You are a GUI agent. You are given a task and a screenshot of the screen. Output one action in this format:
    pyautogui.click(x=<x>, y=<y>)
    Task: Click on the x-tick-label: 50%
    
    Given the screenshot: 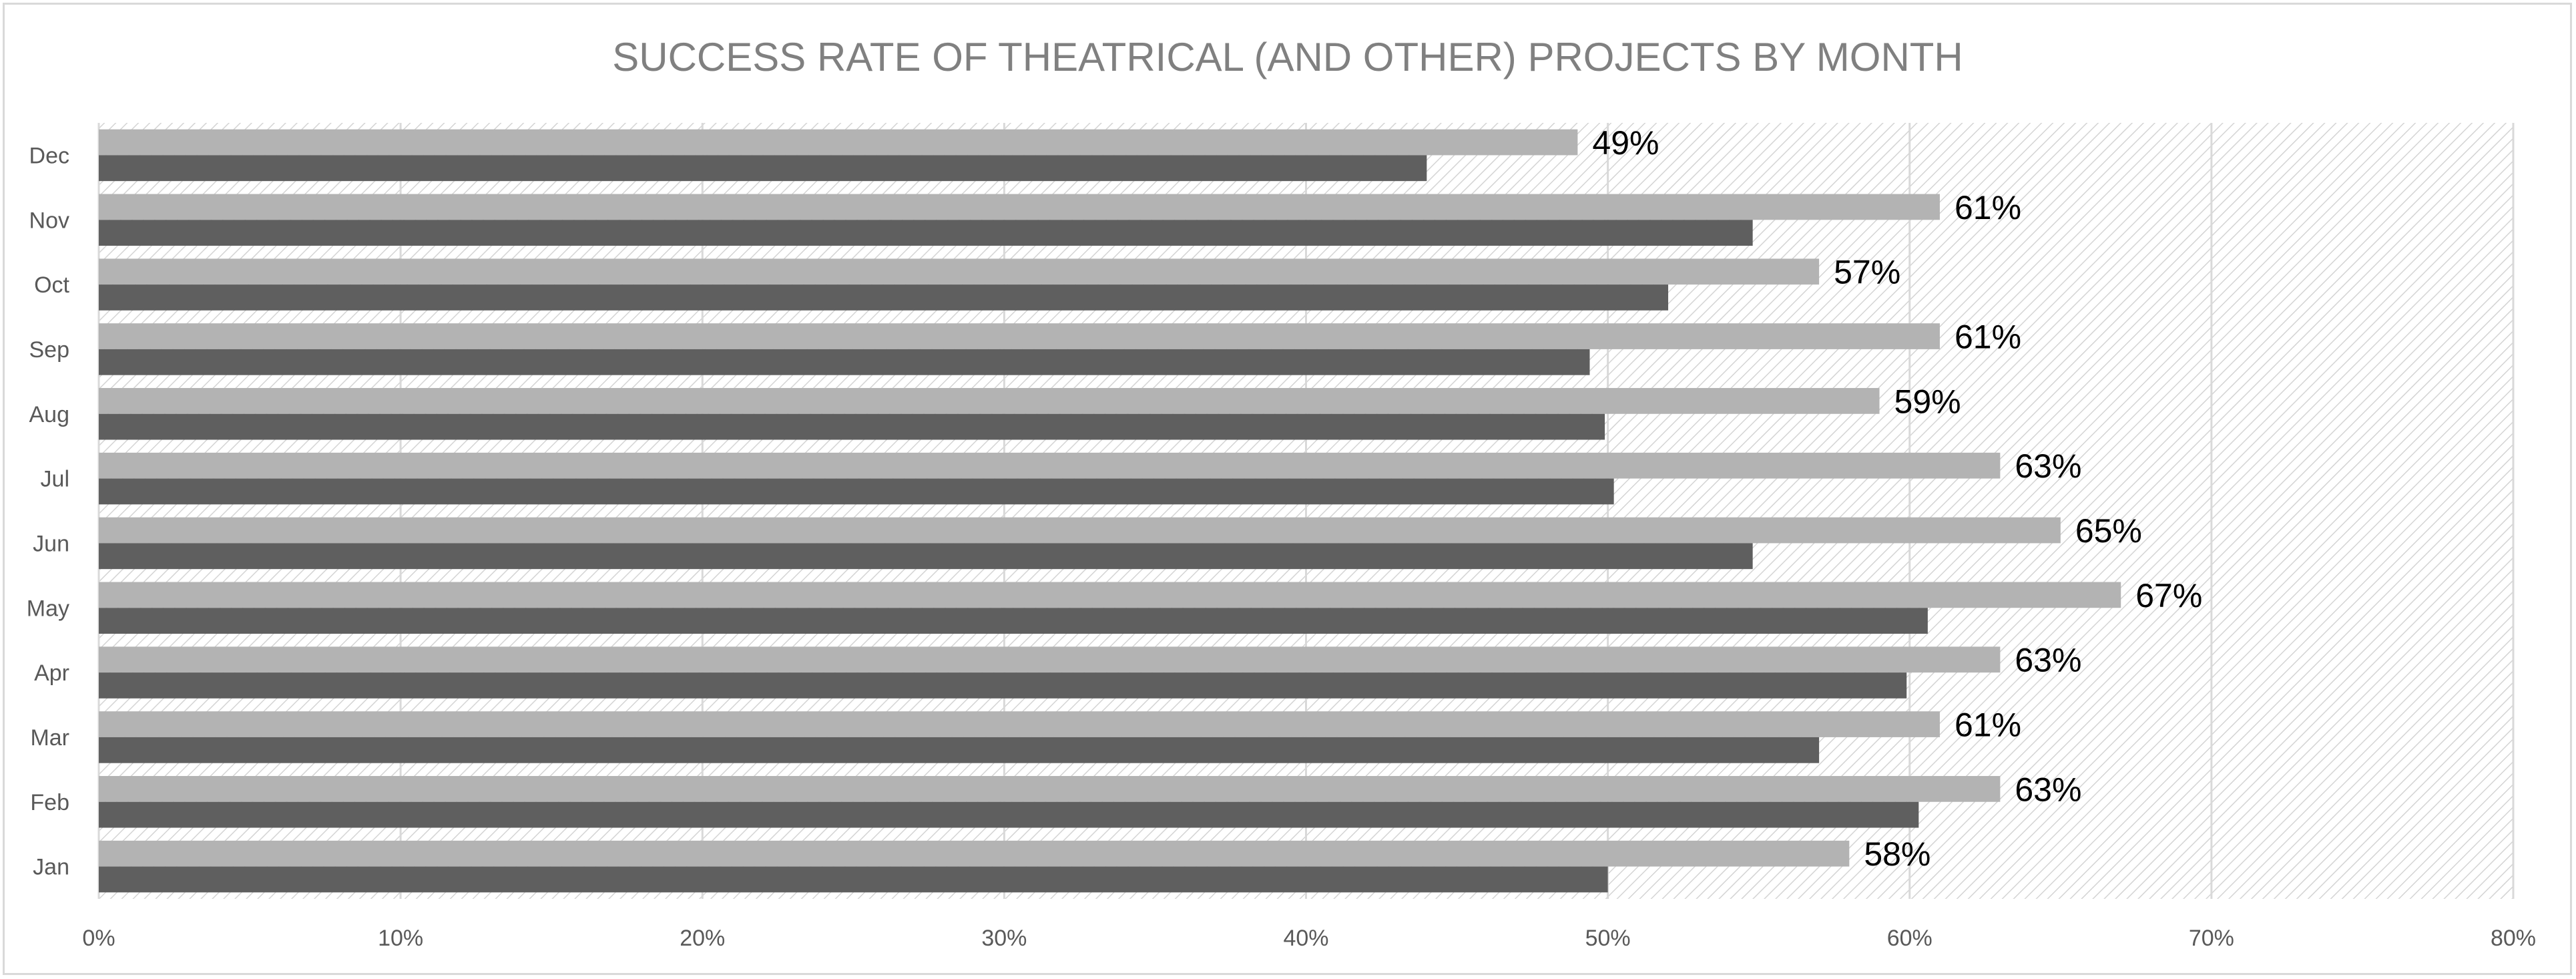 What is the action you would take?
    pyautogui.click(x=1608, y=938)
    